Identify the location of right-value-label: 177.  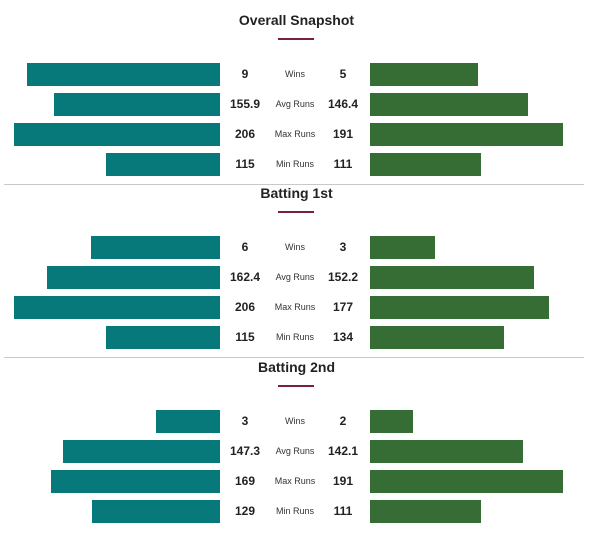
(343, 307).